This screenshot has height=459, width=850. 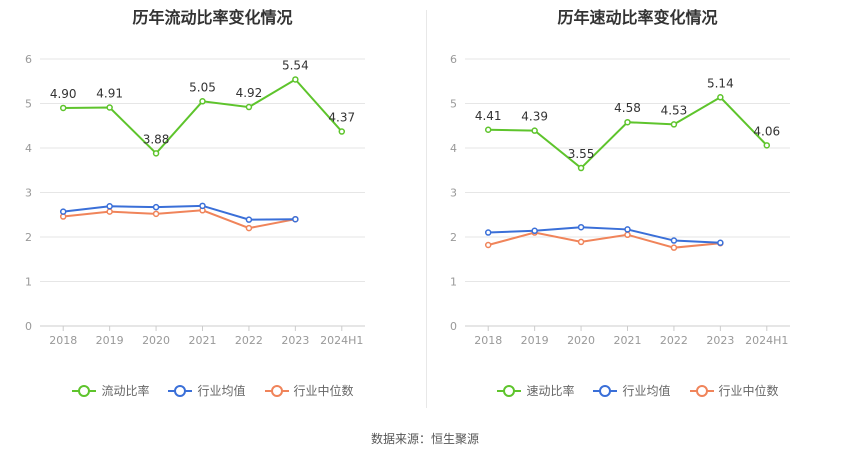 What do you see at coordinates (63, 94) in the screenshot?
I see `data-label: 4.90` at bounding box center [63, 94].